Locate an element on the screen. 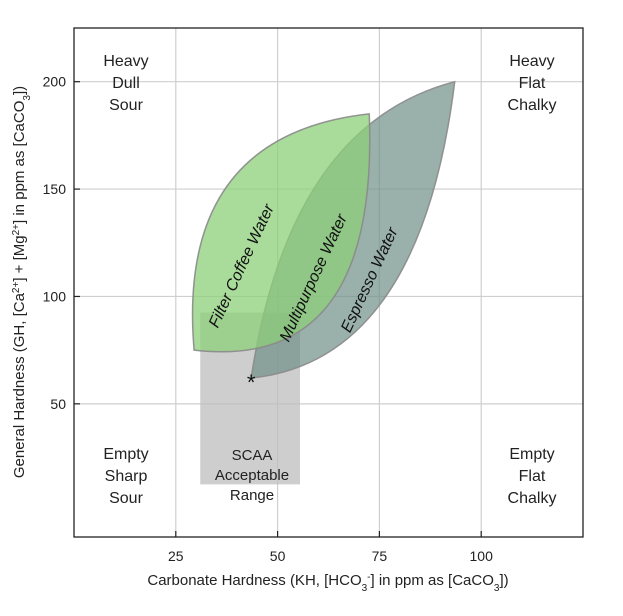 This screenshot has height=616, width=623. filter-coffee-water-region is located at coordinates (281, 233).